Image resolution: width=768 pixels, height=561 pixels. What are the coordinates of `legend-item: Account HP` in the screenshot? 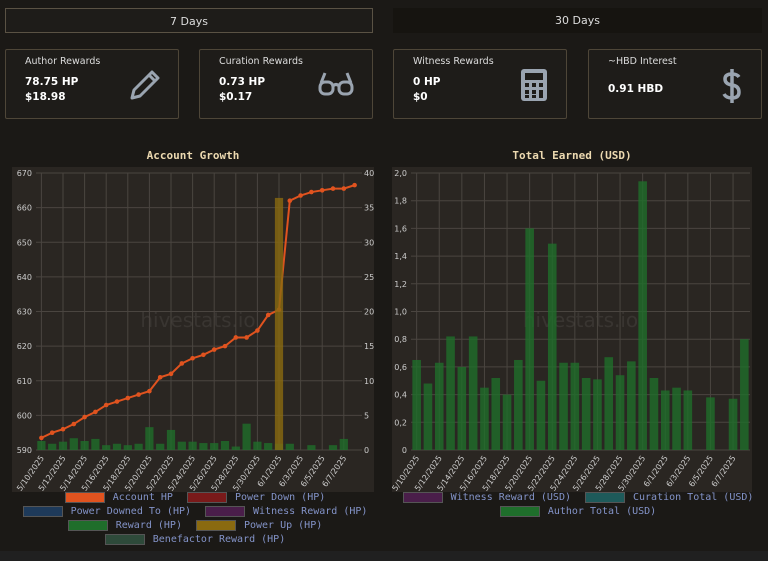 It's located at (118, 497).